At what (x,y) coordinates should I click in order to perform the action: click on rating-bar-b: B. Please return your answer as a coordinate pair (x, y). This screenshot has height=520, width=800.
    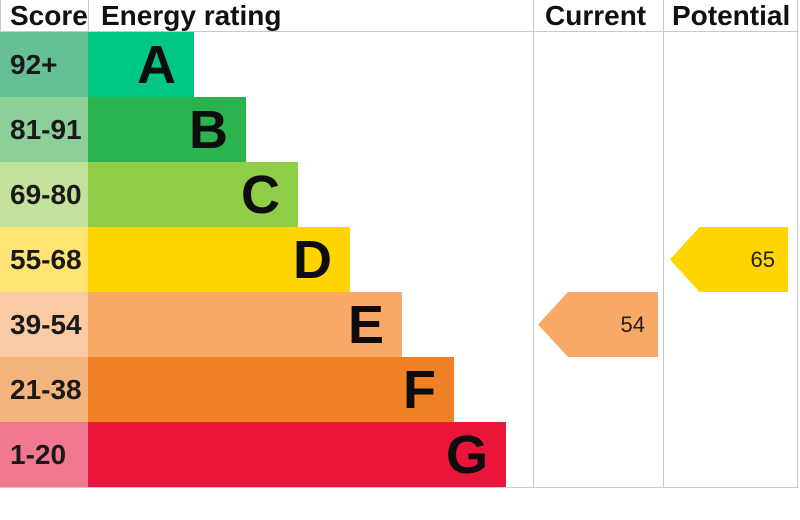
    Looking at the image, I should click on (167, 129).